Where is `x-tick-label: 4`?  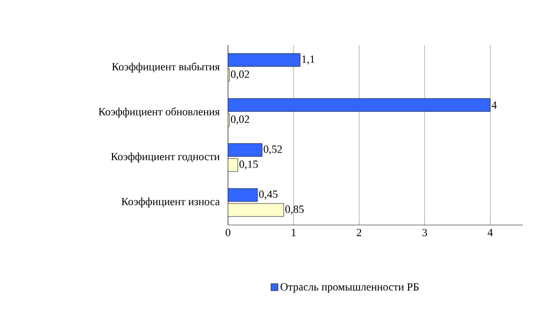
x-tick-label: 4 is located at coordinates (490, 232).